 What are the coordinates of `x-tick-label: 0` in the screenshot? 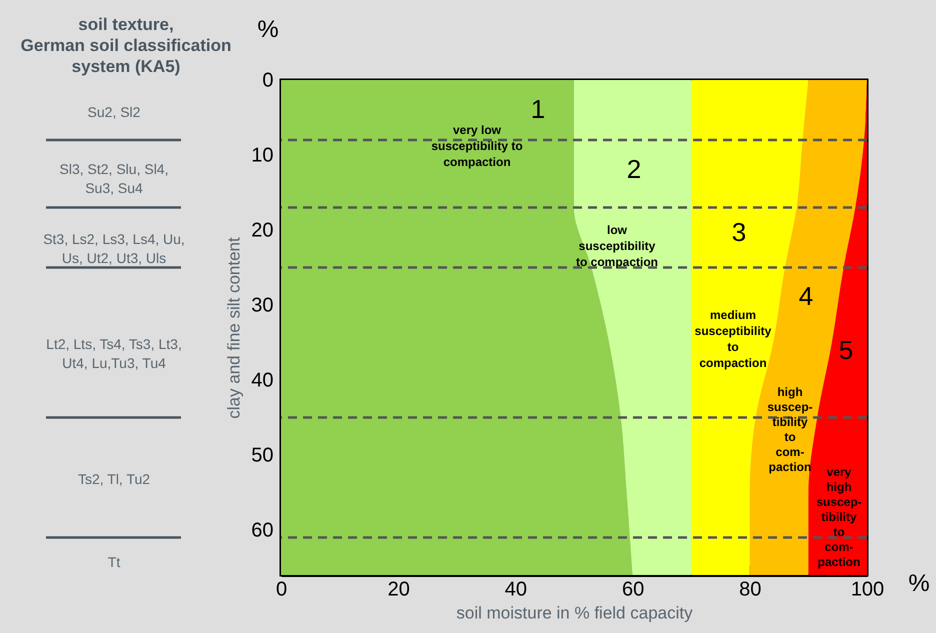 It's located at (282, 589).